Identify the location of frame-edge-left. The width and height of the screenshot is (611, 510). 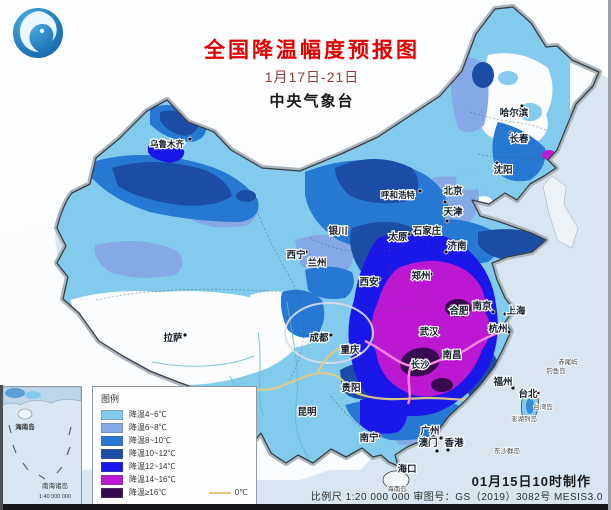
(1, 447).